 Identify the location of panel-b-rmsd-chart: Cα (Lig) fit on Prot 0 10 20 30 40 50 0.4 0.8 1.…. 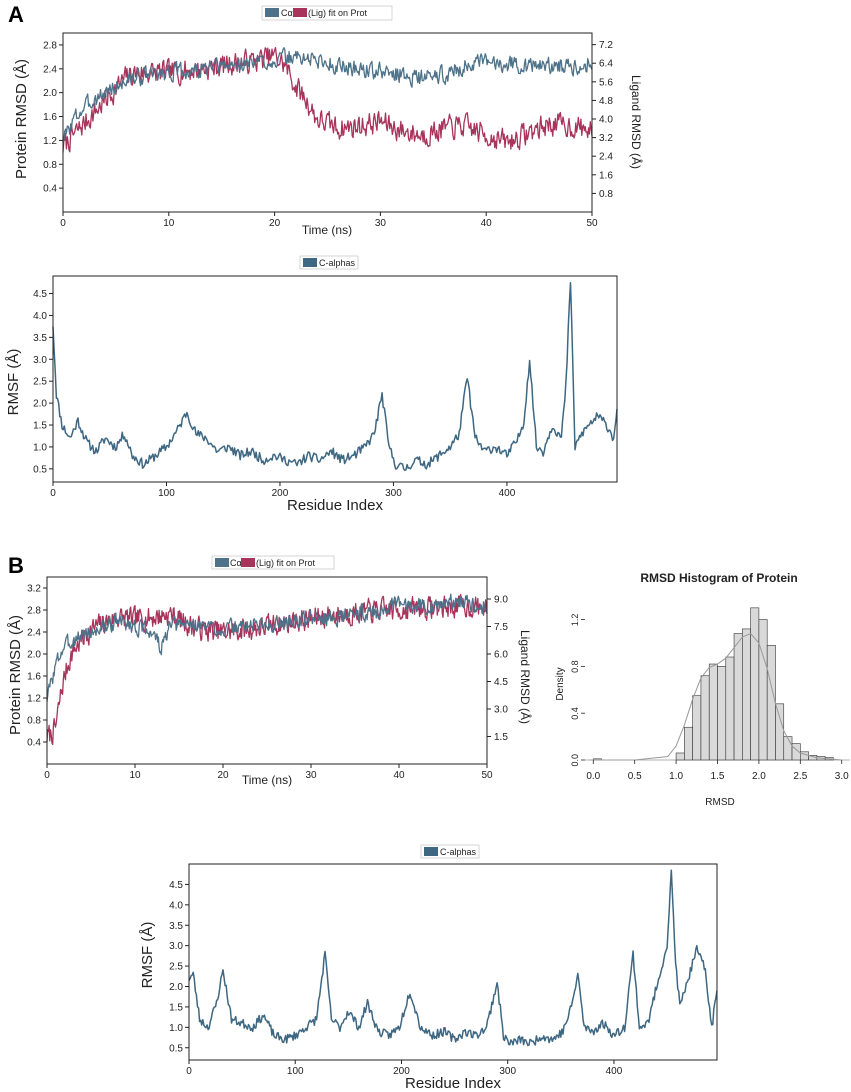
(270, 671).